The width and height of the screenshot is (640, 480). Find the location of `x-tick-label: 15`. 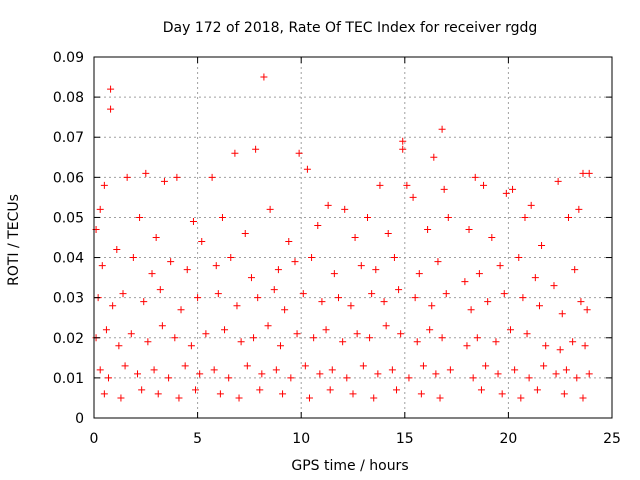

x-tick-label: 15 is located at coordinates (405, 439).